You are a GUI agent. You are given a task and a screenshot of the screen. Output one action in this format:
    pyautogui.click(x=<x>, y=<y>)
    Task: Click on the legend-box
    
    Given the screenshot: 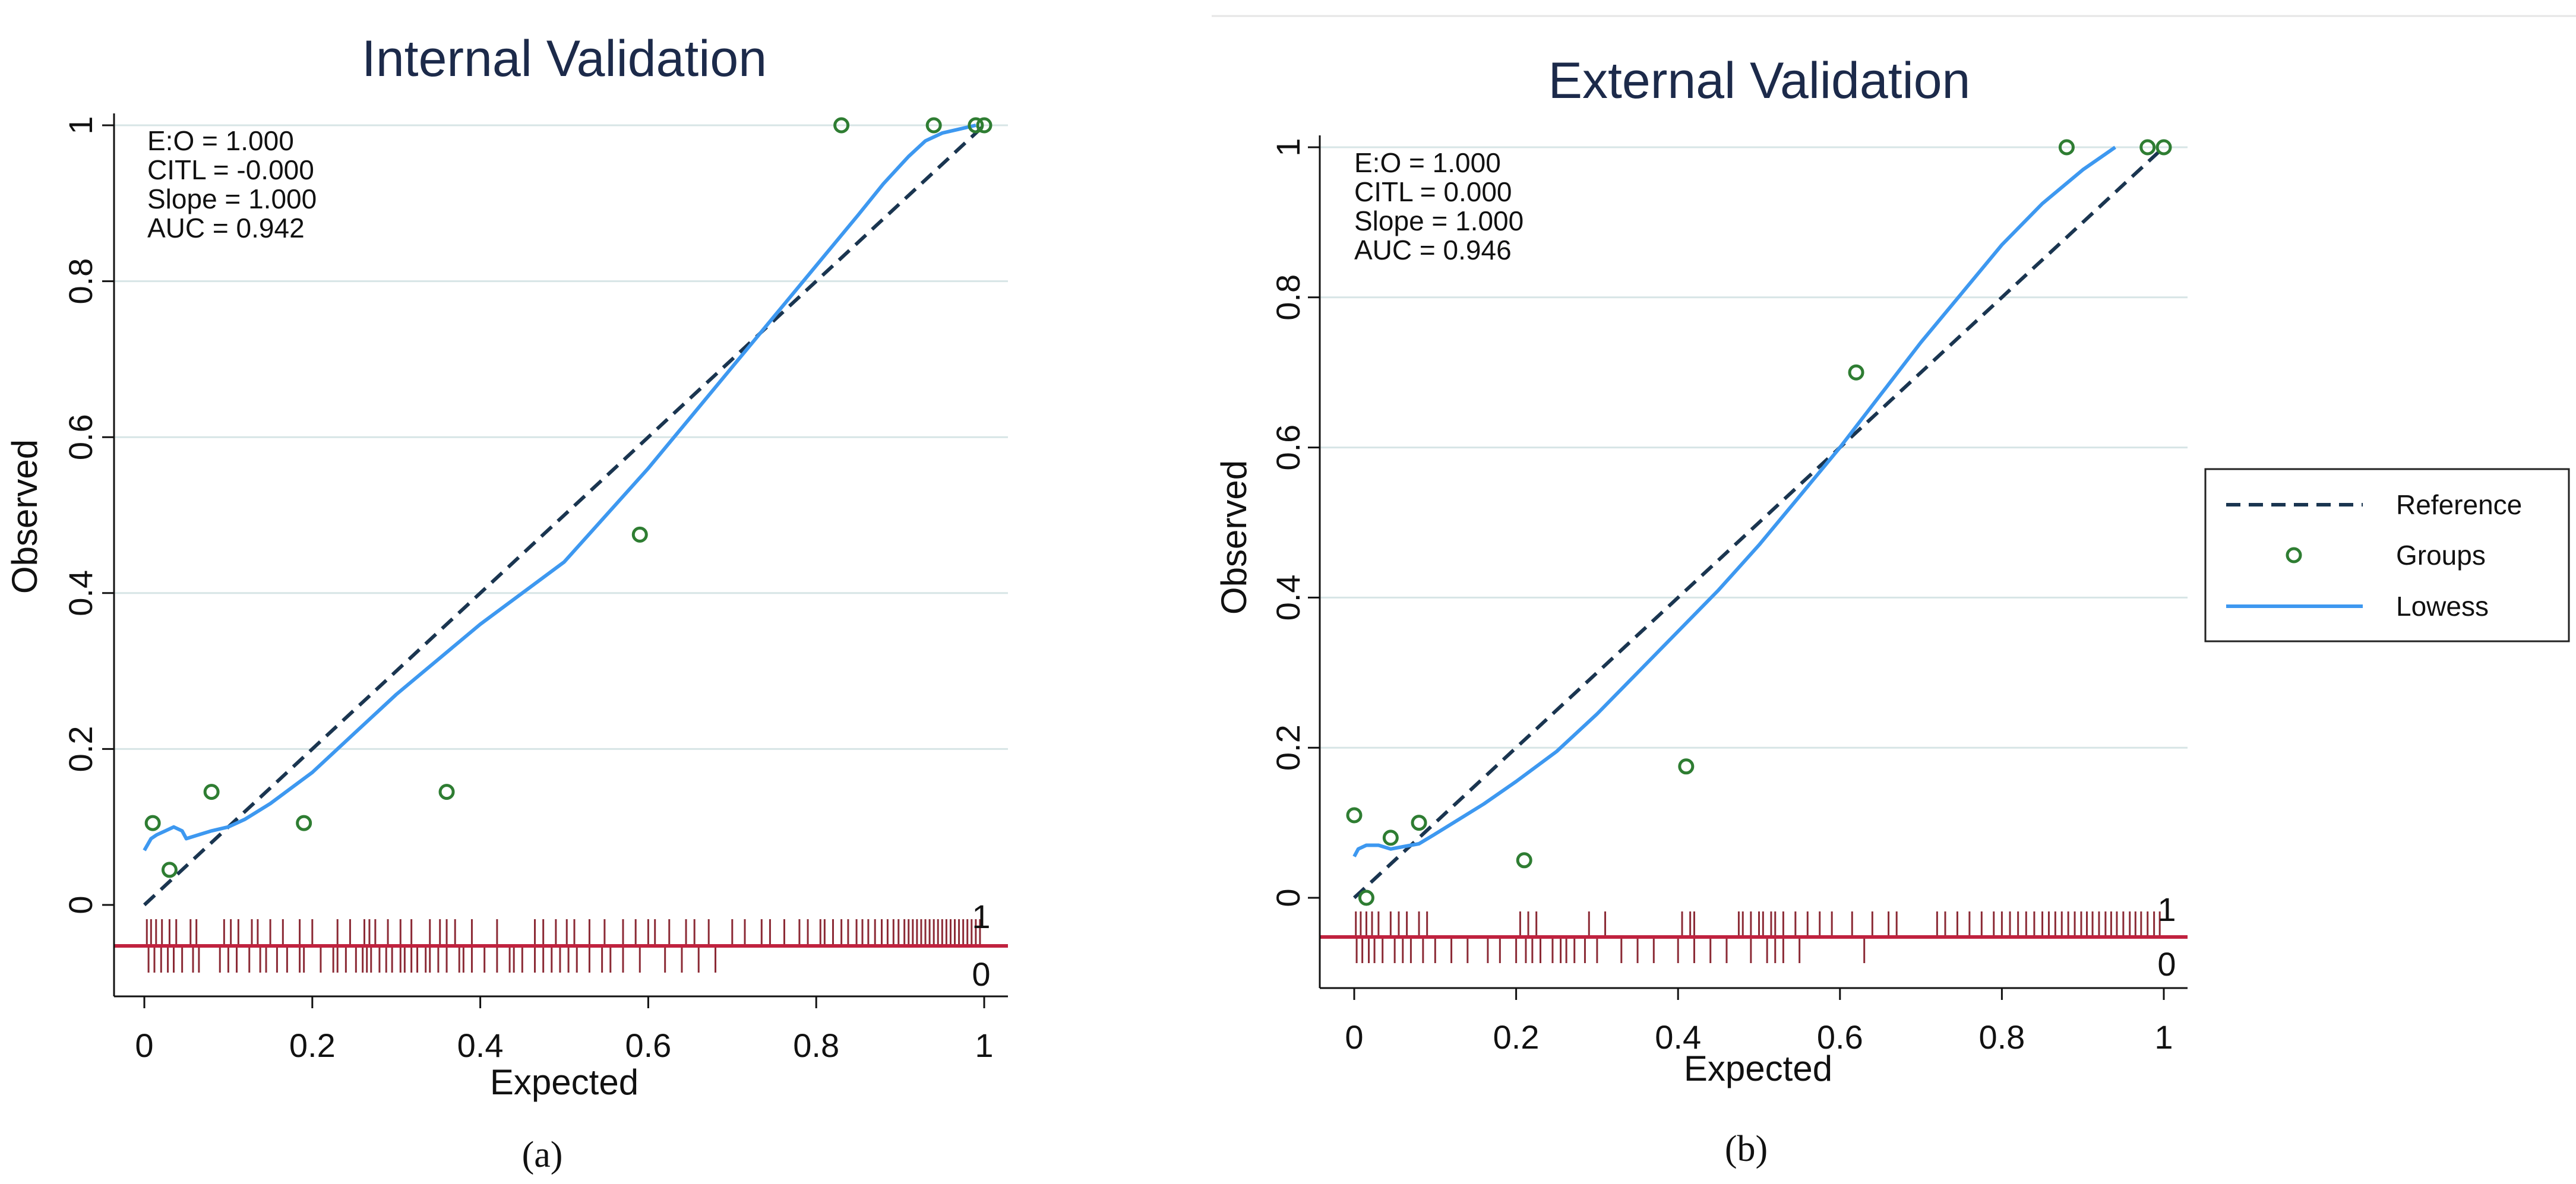 What is the action you would take?
    pyautogui.click(x=2387, y=555)
    